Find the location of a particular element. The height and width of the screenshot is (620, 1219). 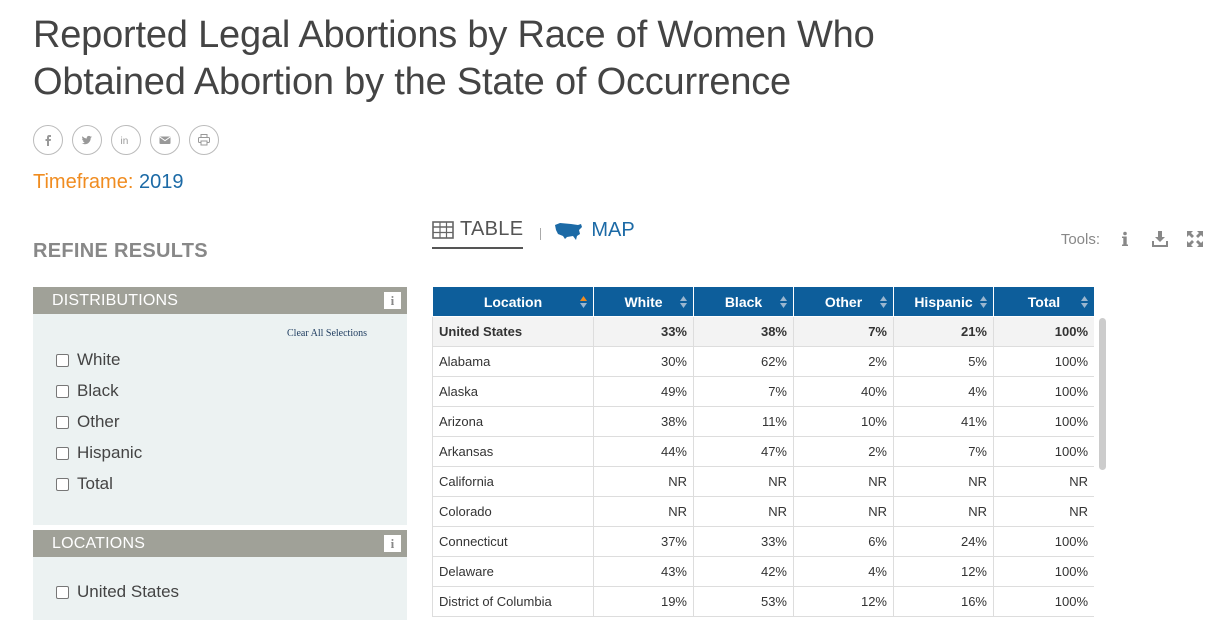

location-cell: Colorado is located at coordinates (513, 511).